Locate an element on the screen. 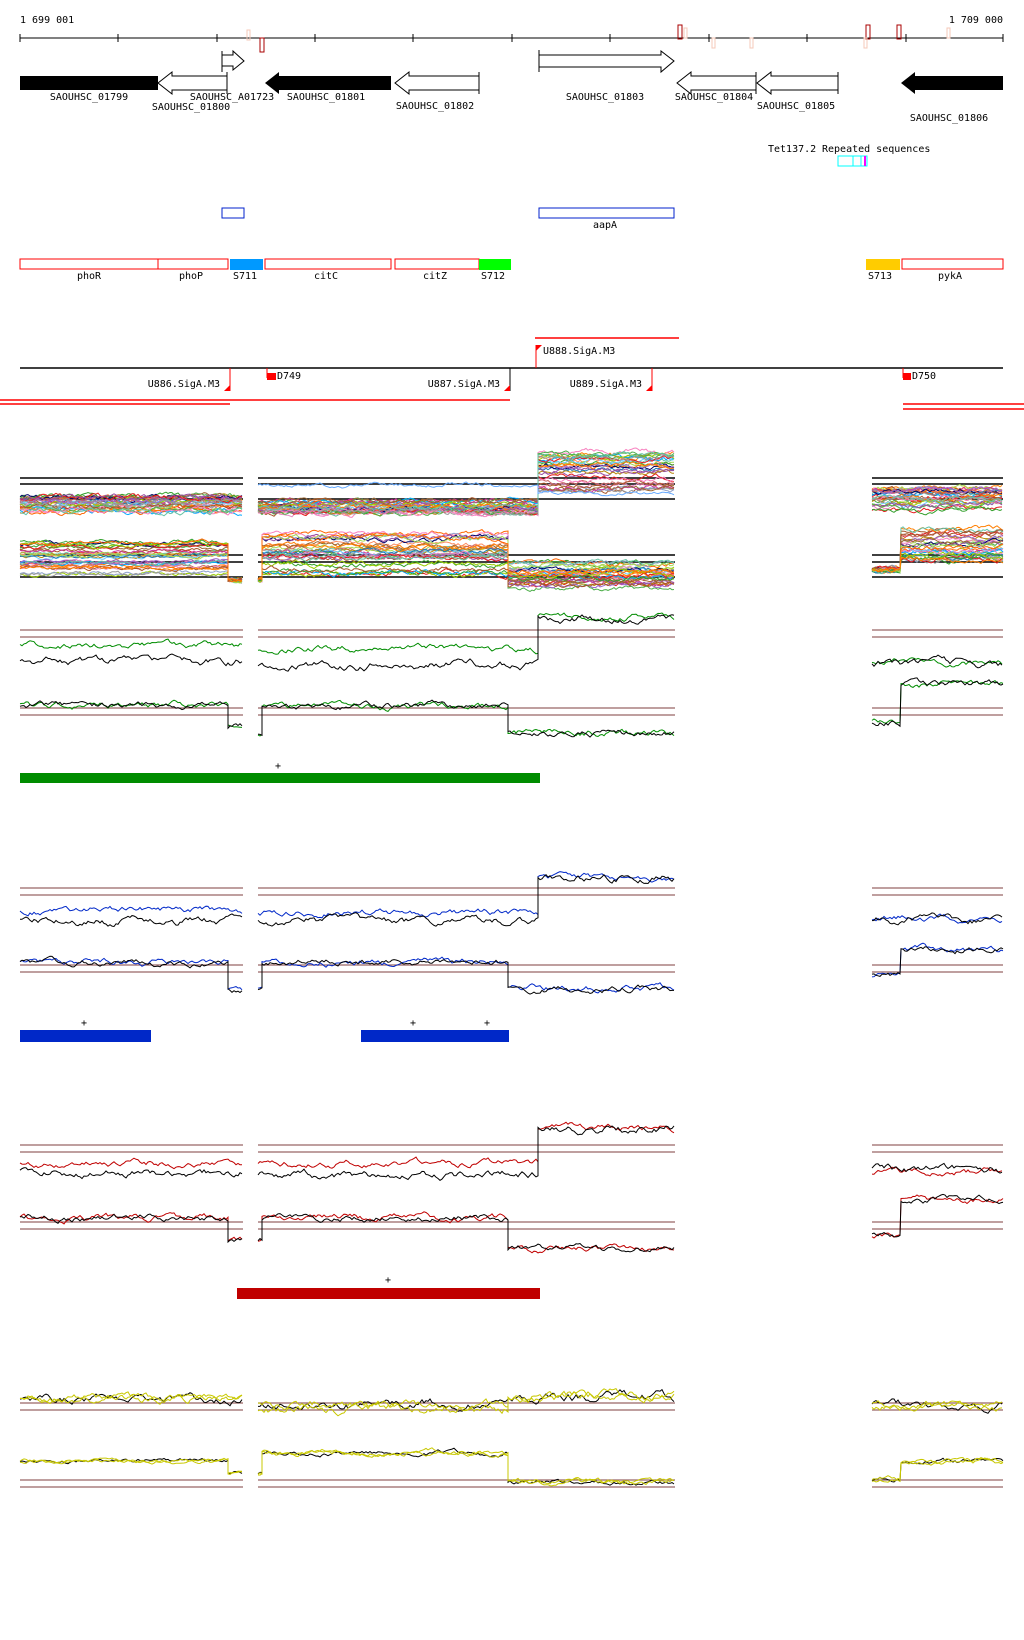  gene-SAOUHSC_01804: SAOUHSC_01804 is located at coordinates (716, 86).